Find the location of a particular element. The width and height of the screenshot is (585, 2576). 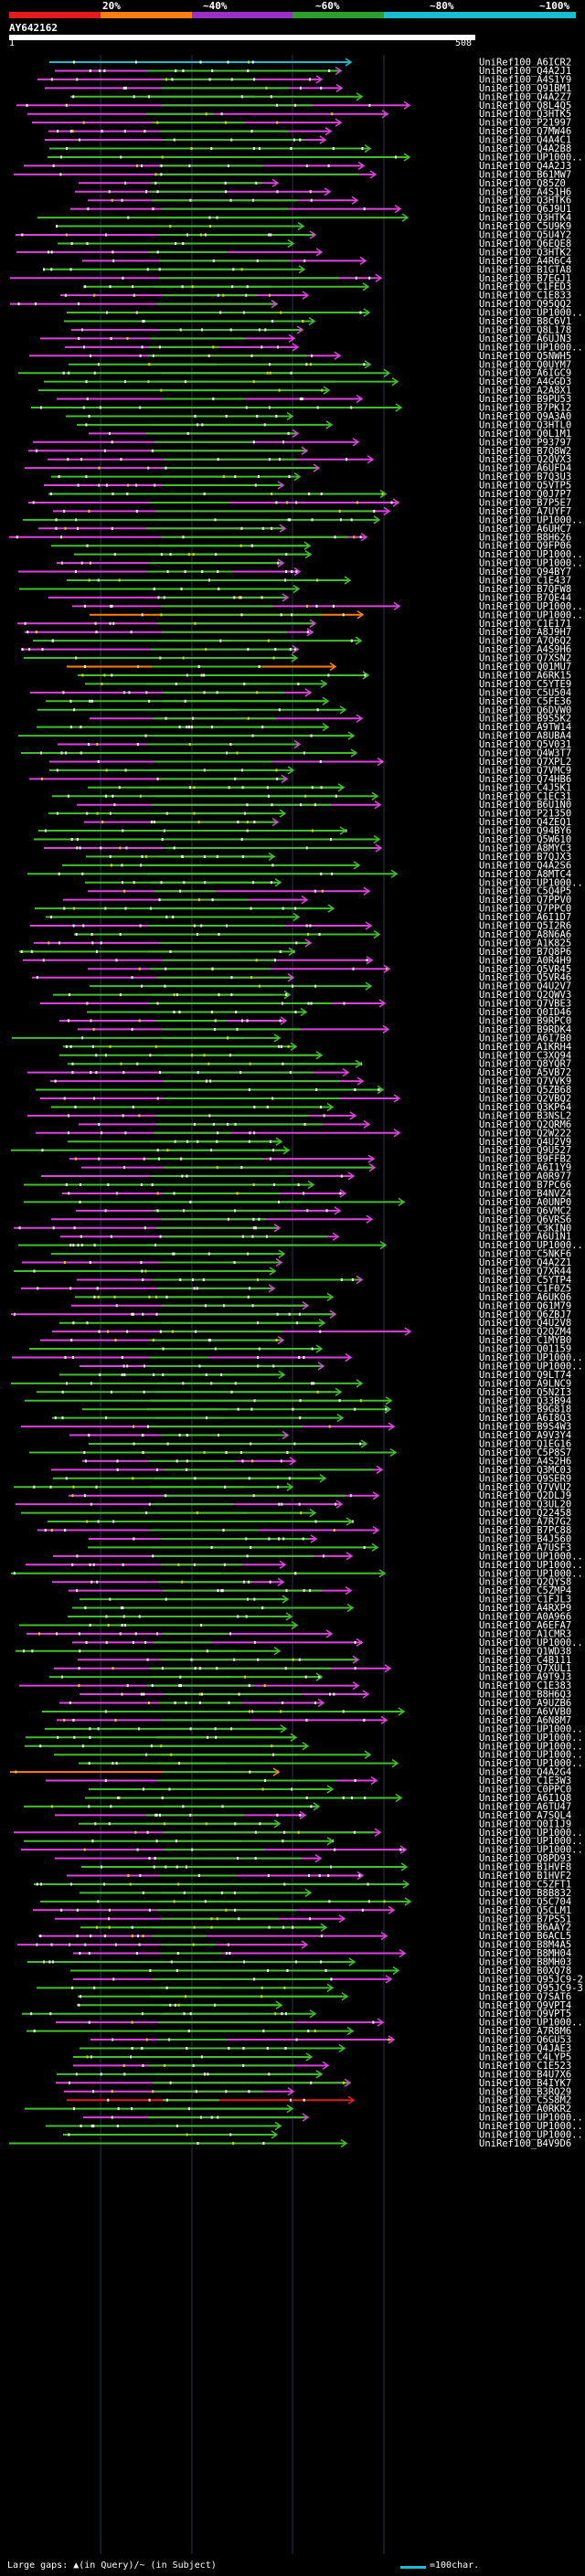

hit-label: UniRef100_C1E171 is located at coordinates (525, 624).